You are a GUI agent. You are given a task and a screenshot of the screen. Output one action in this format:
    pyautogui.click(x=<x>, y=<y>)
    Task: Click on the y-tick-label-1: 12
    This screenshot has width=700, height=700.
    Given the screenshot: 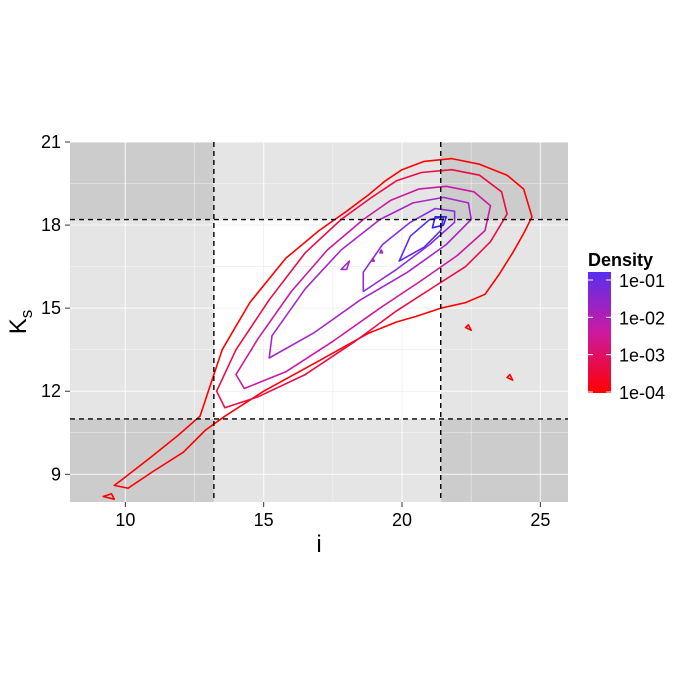 What is the action you would take?
    pyautogui.click(x=51, y=391)
    